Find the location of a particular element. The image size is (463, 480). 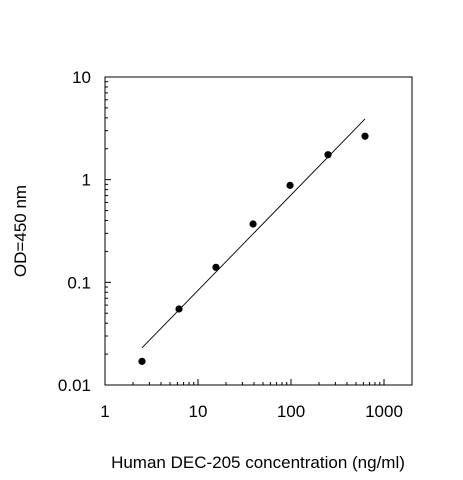

x-tick-label: 1 is located at coordinates (104, 411).